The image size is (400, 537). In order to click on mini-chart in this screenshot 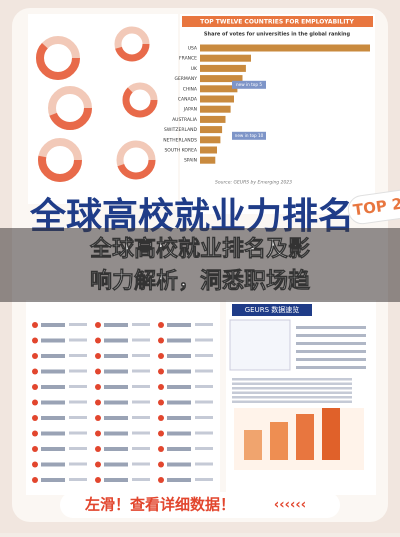, I will do `click(260, 345)`.